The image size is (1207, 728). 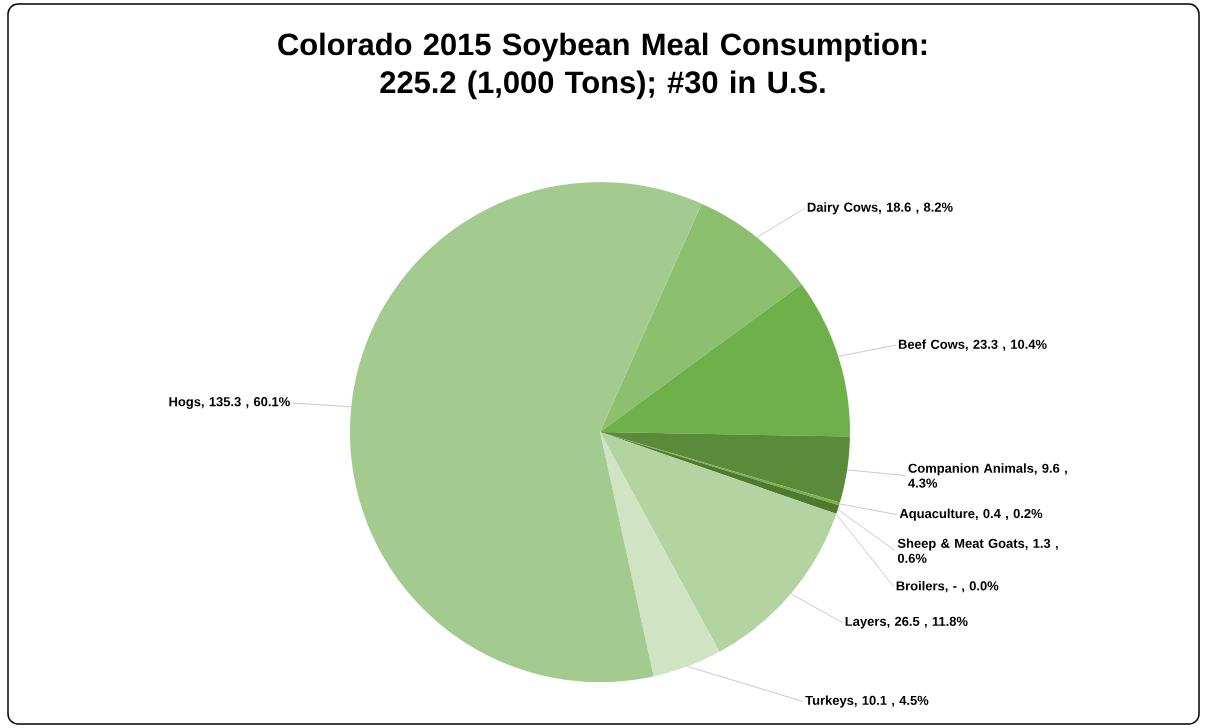 What do you see at coordinates (891, 701) in the screenshot?
I see `data-label: , 10.1 , 4.5%` at bounding box center [891, 701].